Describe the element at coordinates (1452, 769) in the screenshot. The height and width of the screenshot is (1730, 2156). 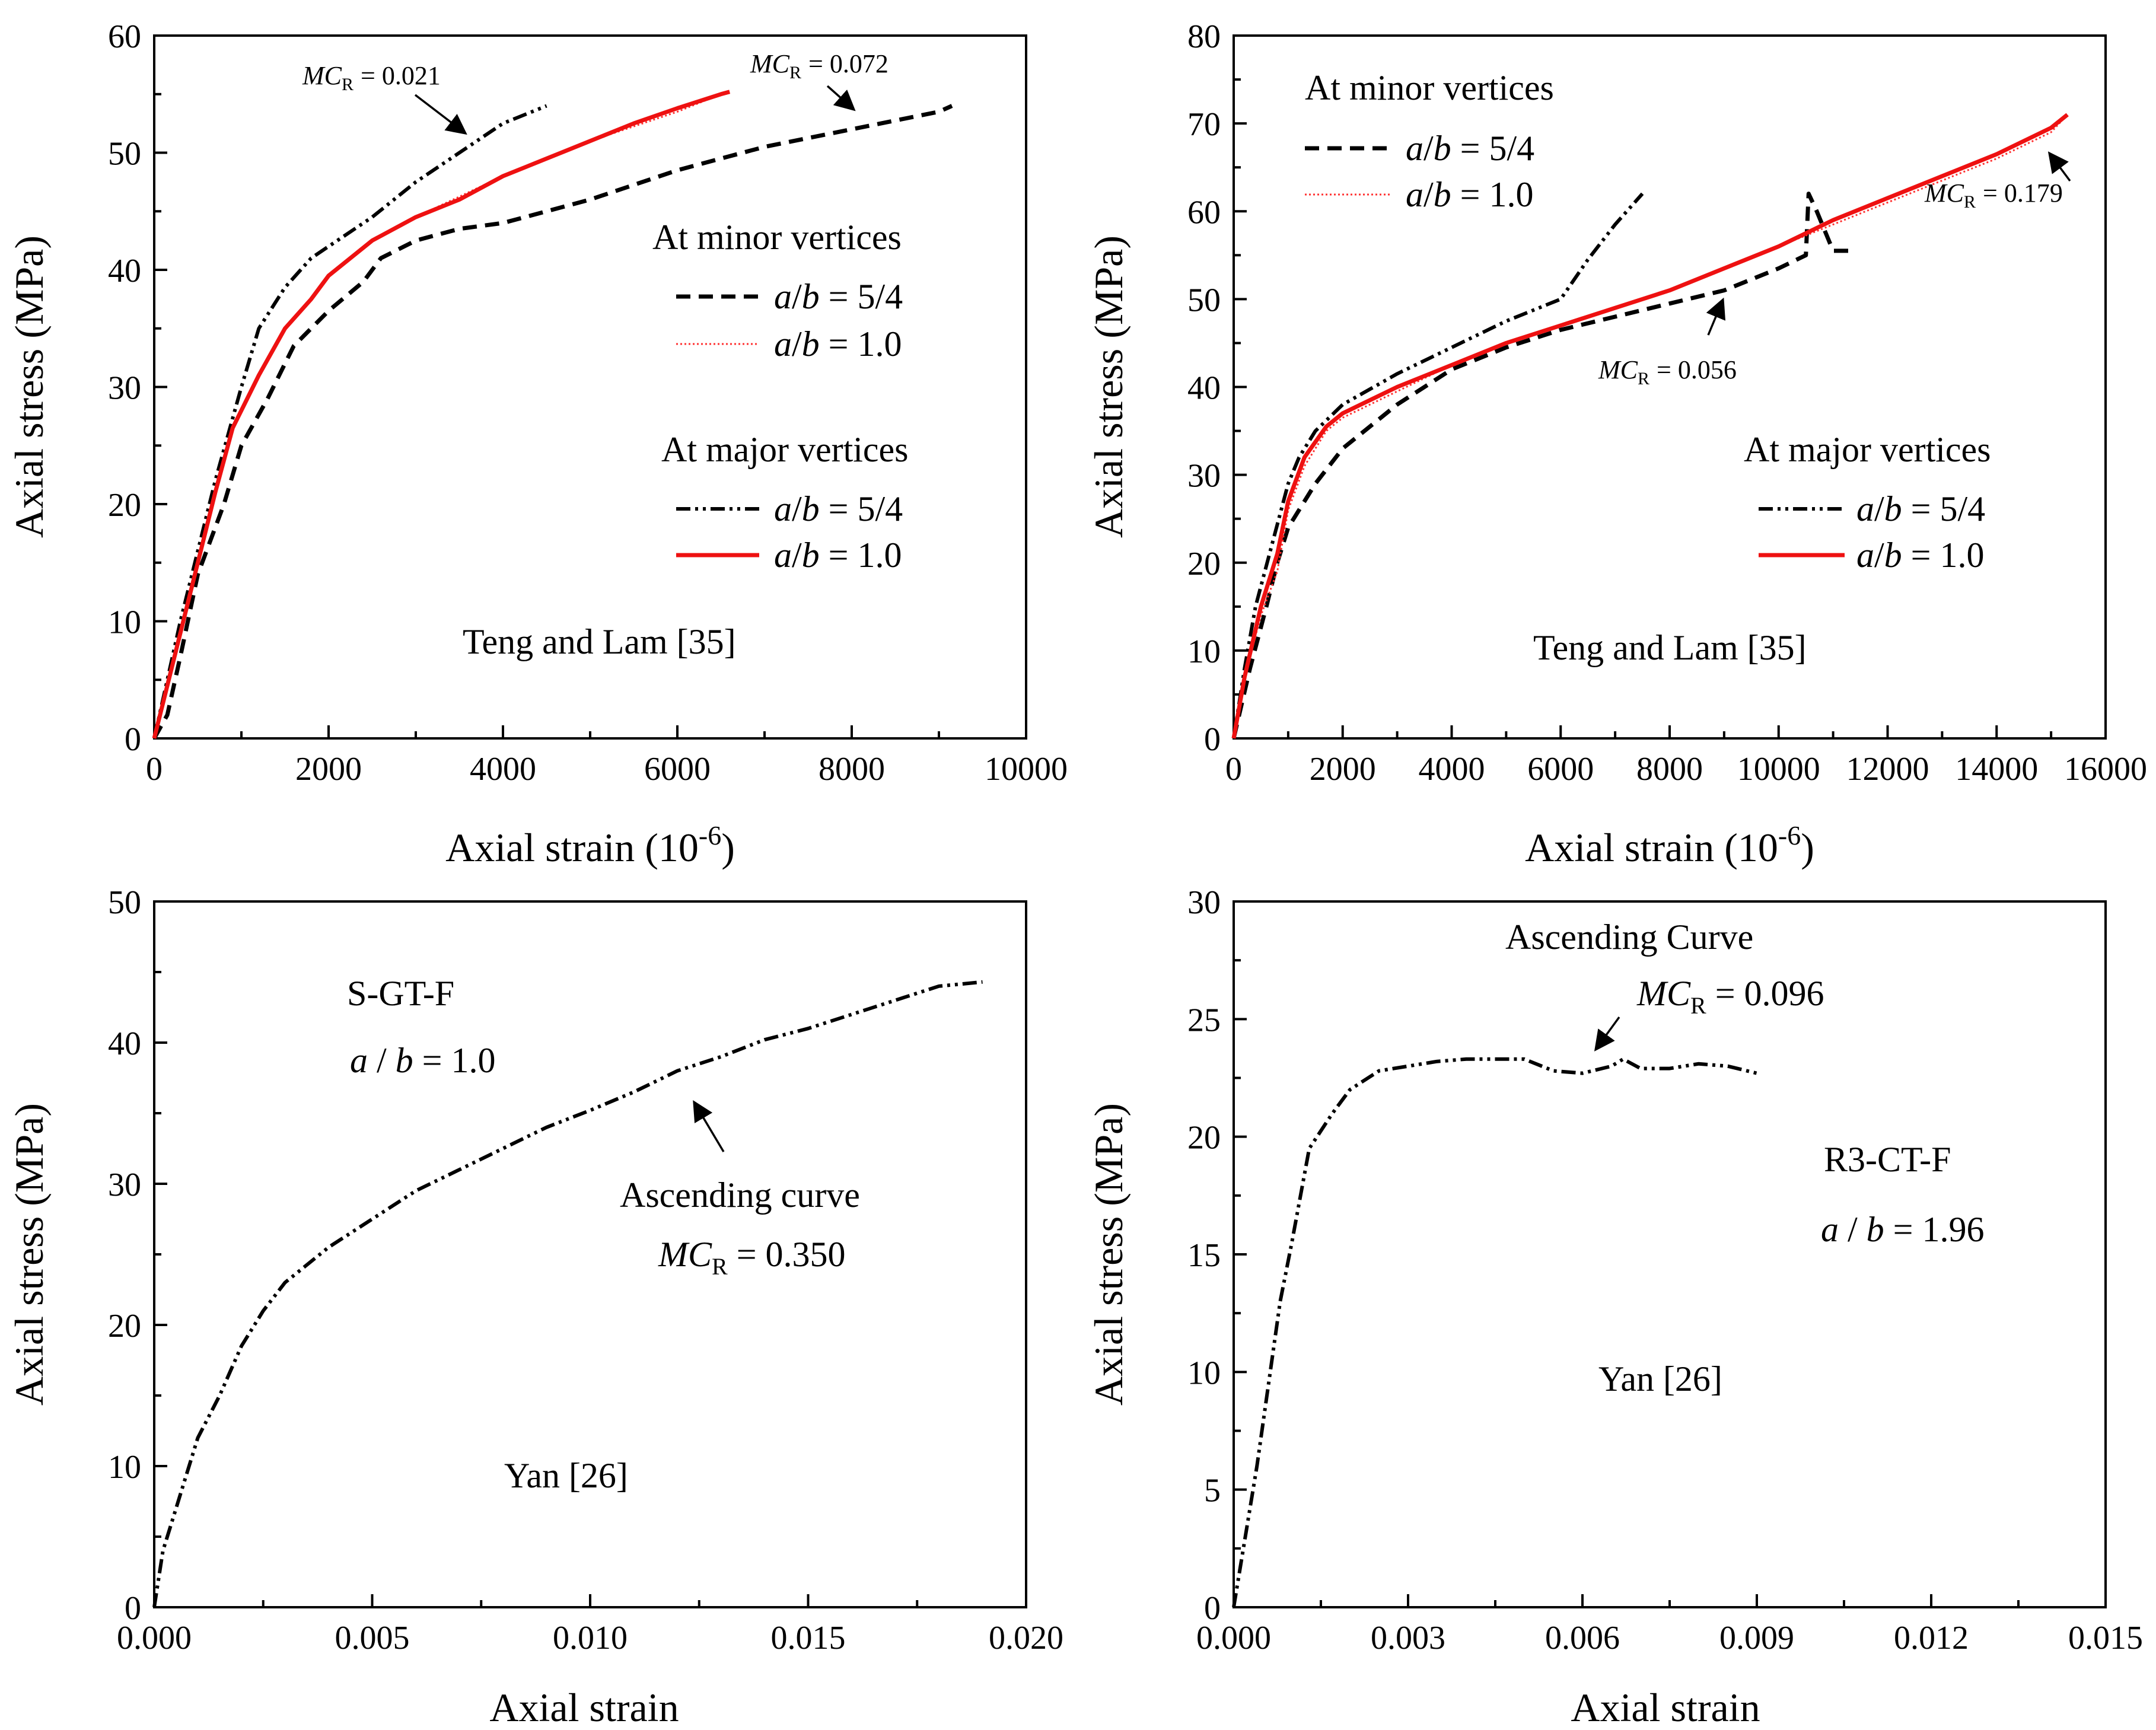
I see `panel-2-x-tick-label: 4000` at that location.